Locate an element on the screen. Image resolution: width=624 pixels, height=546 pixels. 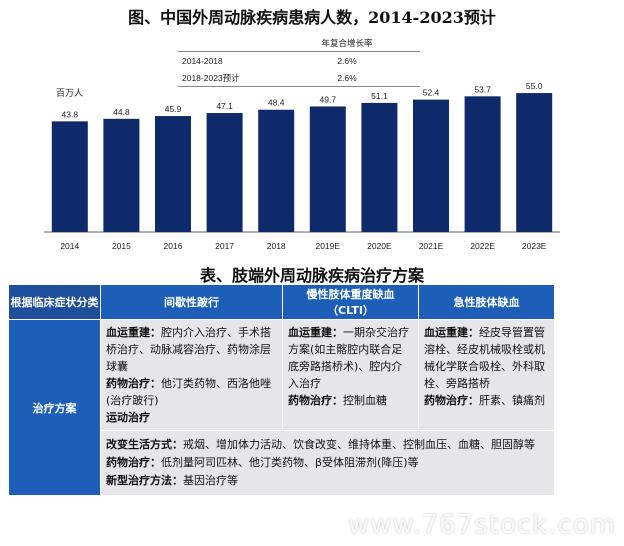
data-label: 53.7 is located at coordinates (482, 89).